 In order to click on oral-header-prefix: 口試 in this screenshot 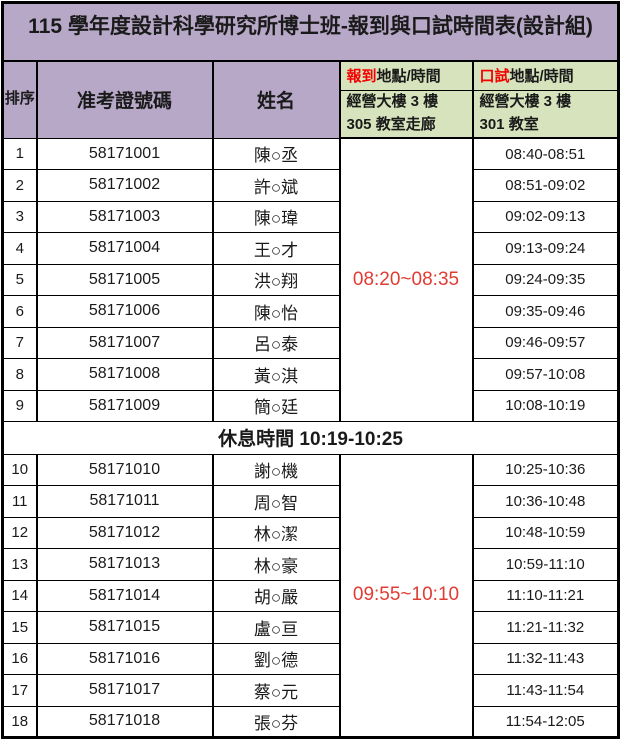, I will do `click(494, 77)`.